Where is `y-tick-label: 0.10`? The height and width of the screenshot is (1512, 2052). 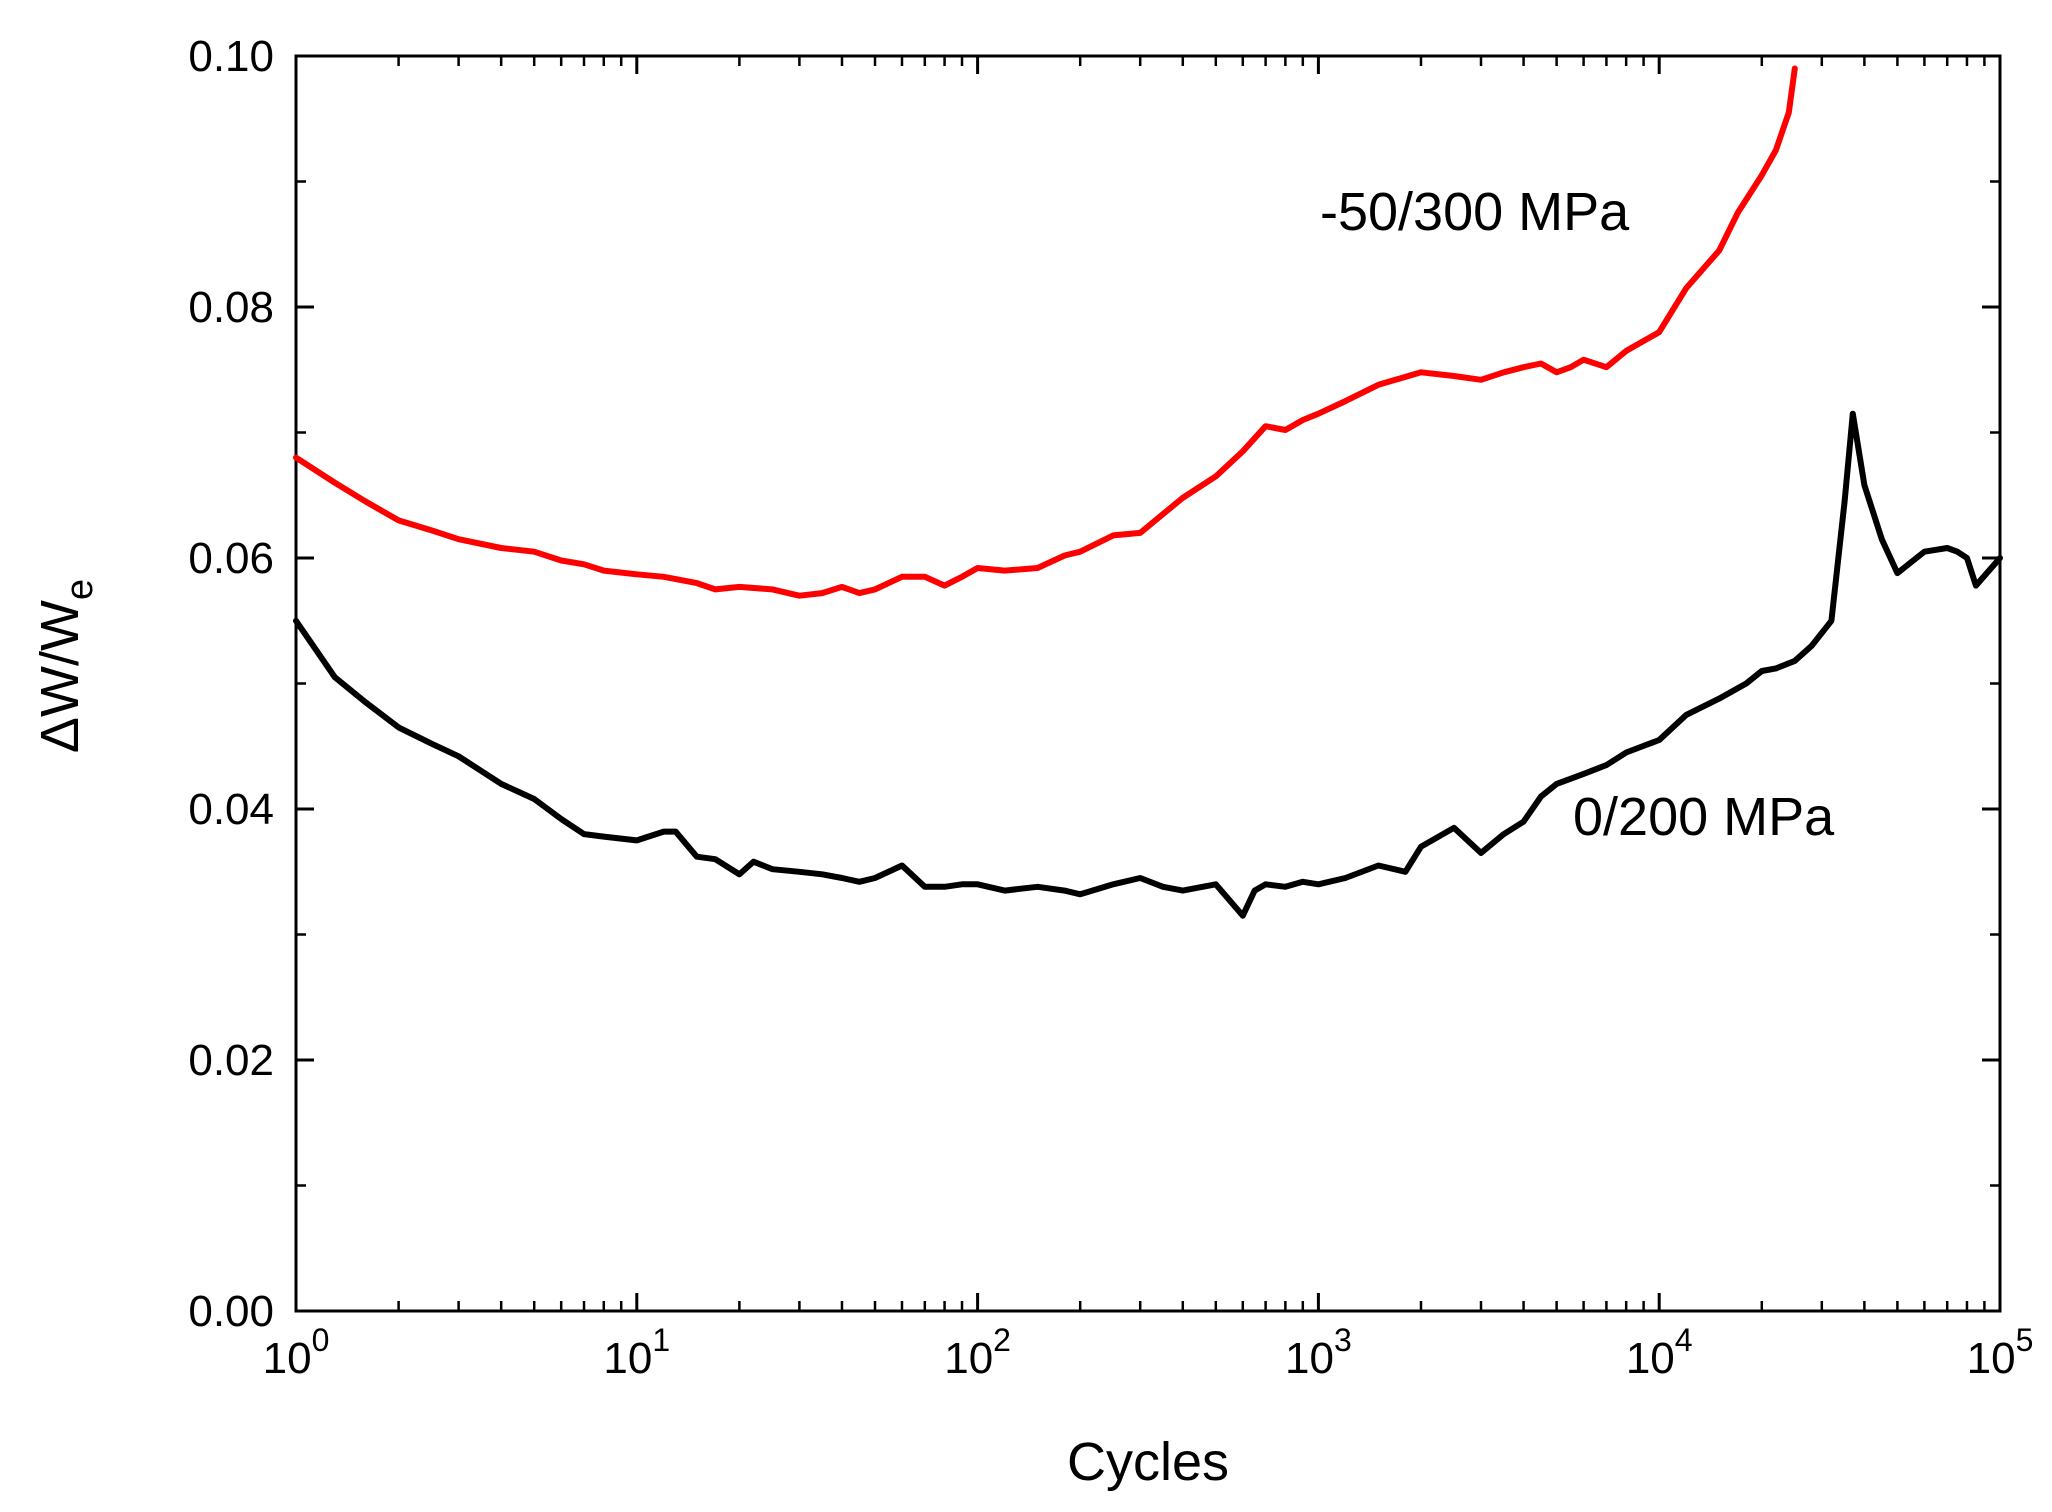 y-tick-label: 0.10 is located at coordinates (231, 56).